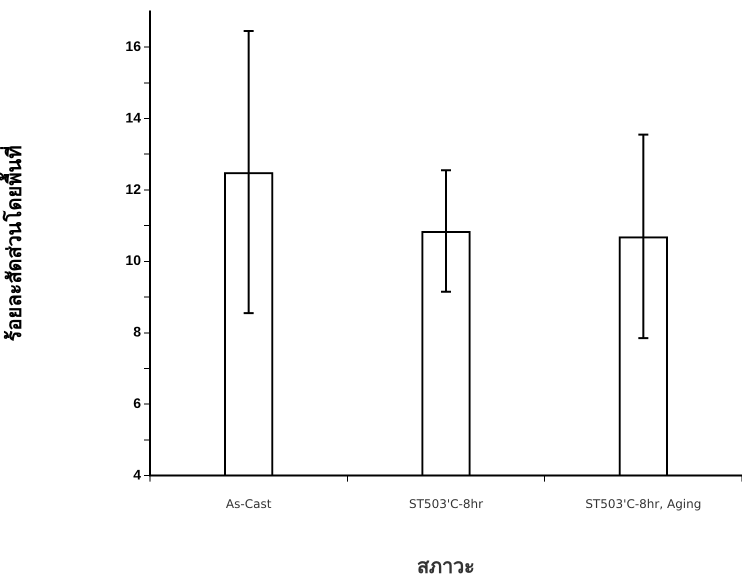 This screenshot has width=742, height=584. Describe the element at coordinates (137, 474) in the screenshot. I see `y-tick-label: 4` at that location.